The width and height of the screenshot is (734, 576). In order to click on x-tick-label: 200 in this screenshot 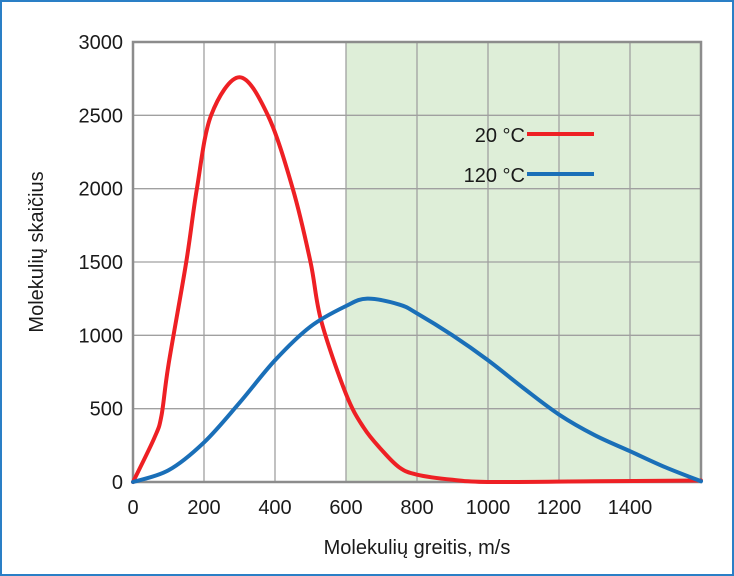, I will do `click(203, 508)`.